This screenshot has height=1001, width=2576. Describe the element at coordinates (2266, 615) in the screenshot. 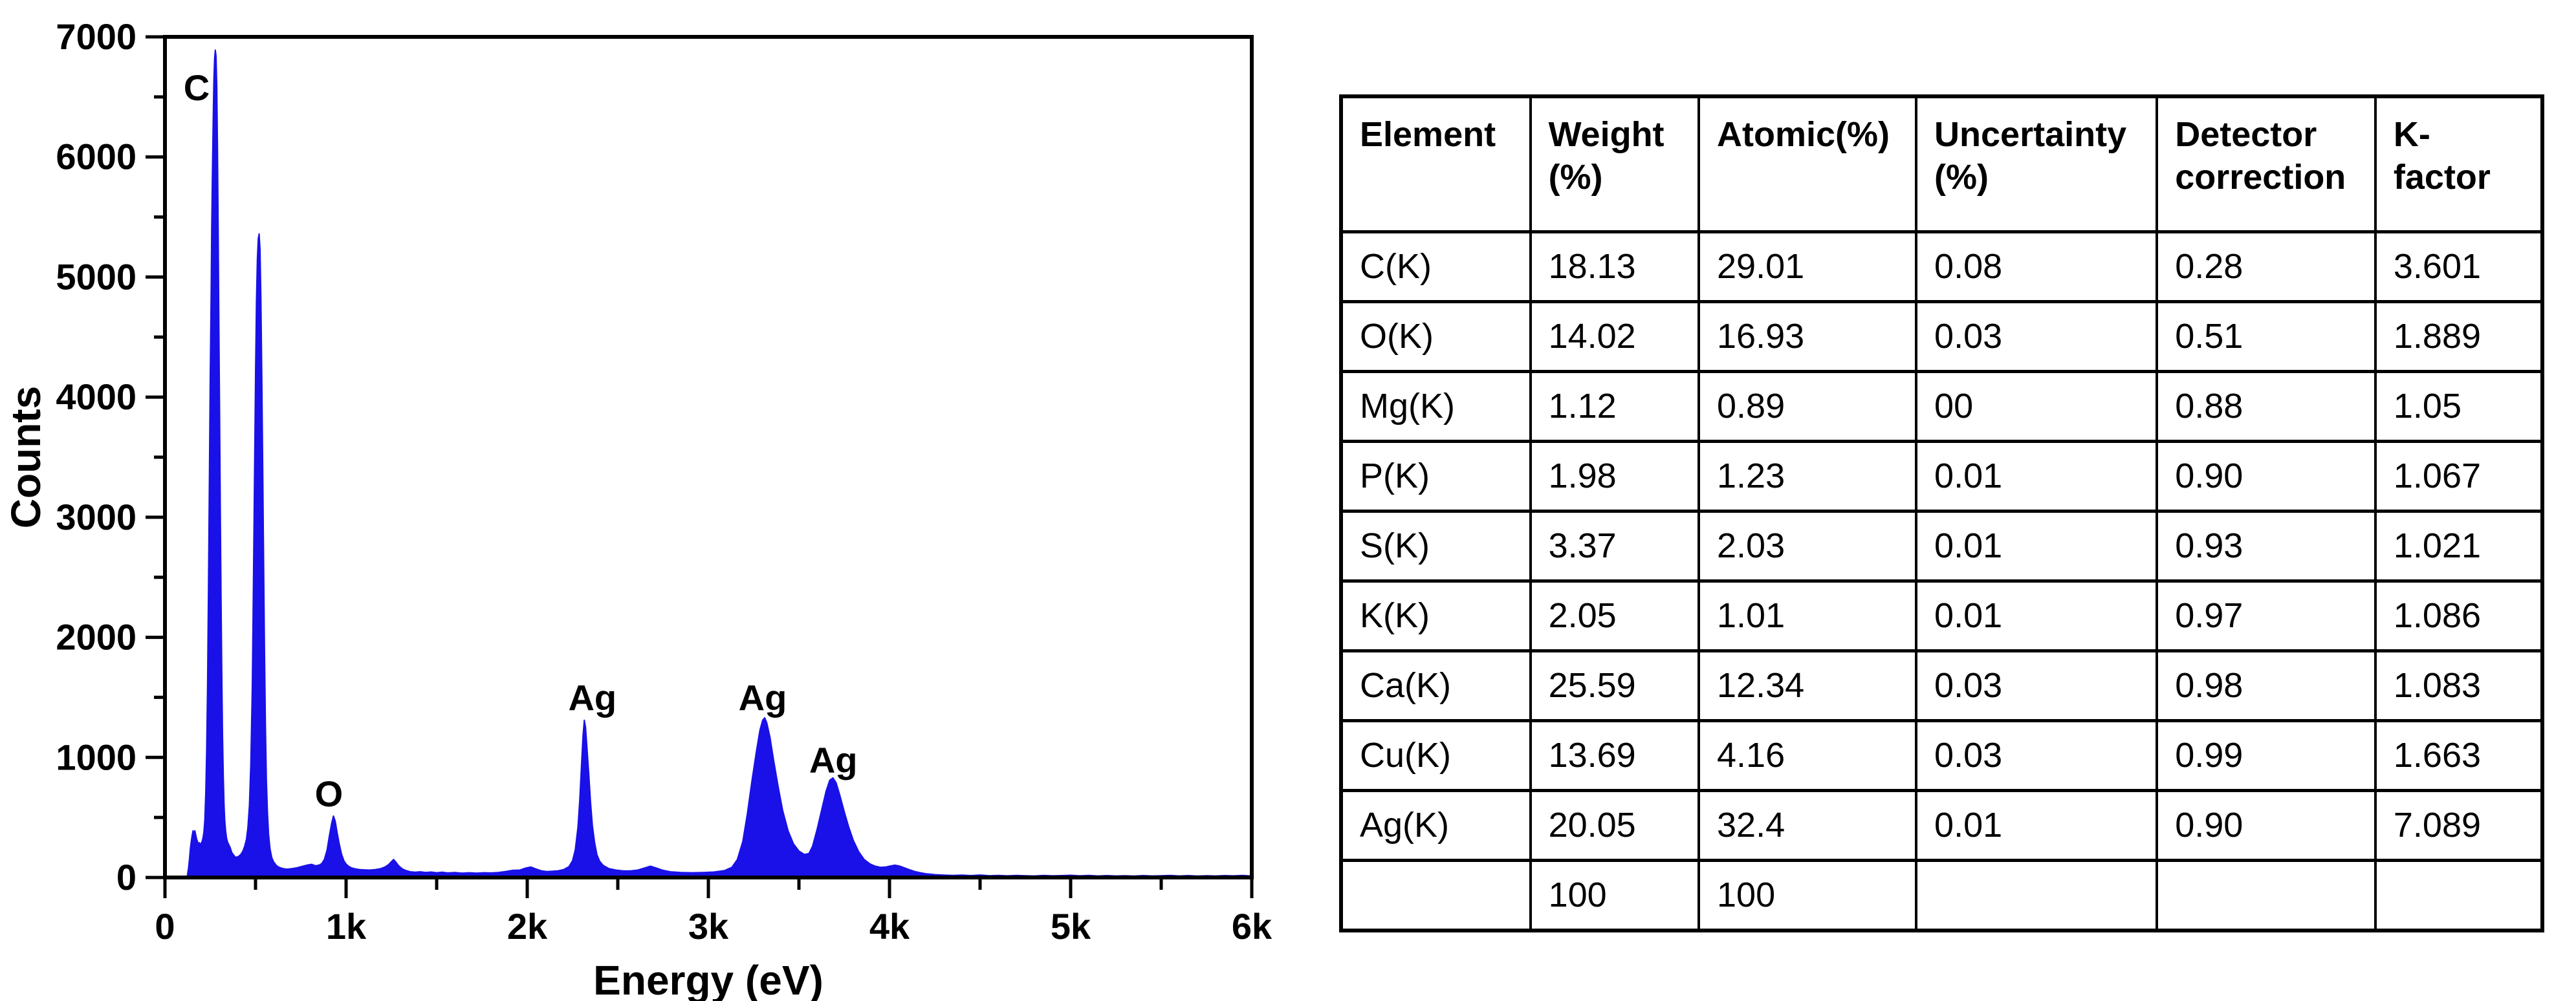

I see `table-cell: 0.97` at that location.